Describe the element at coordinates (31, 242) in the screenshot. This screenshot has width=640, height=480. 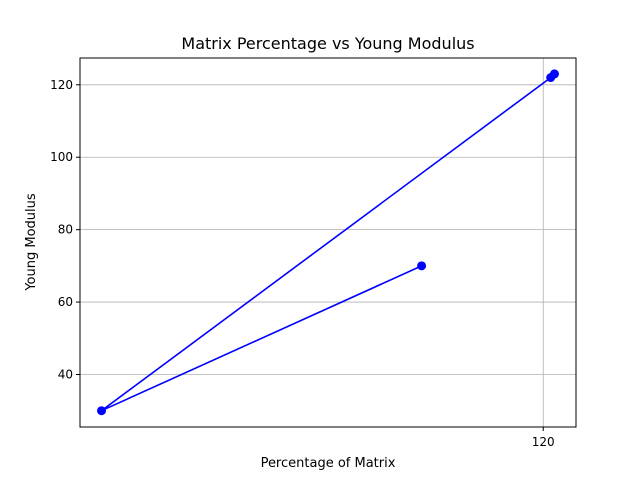
I see `y-axis-label: Young Modulus` at that location.